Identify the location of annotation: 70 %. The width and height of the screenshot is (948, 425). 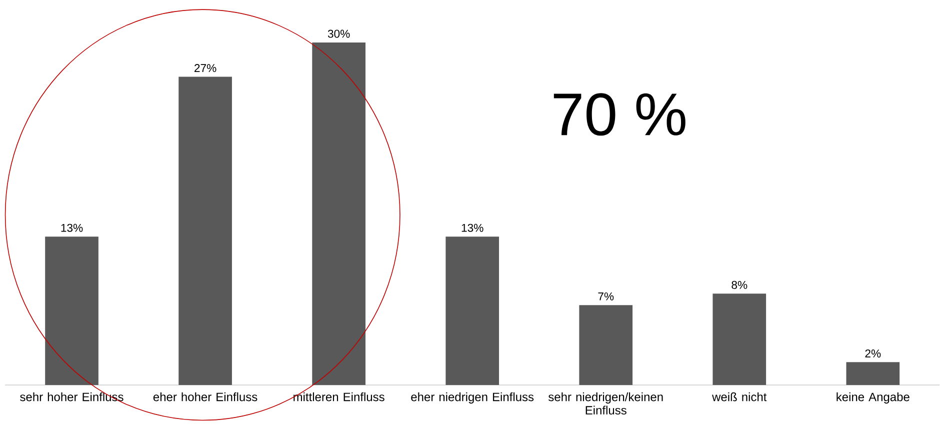
(620, 114).